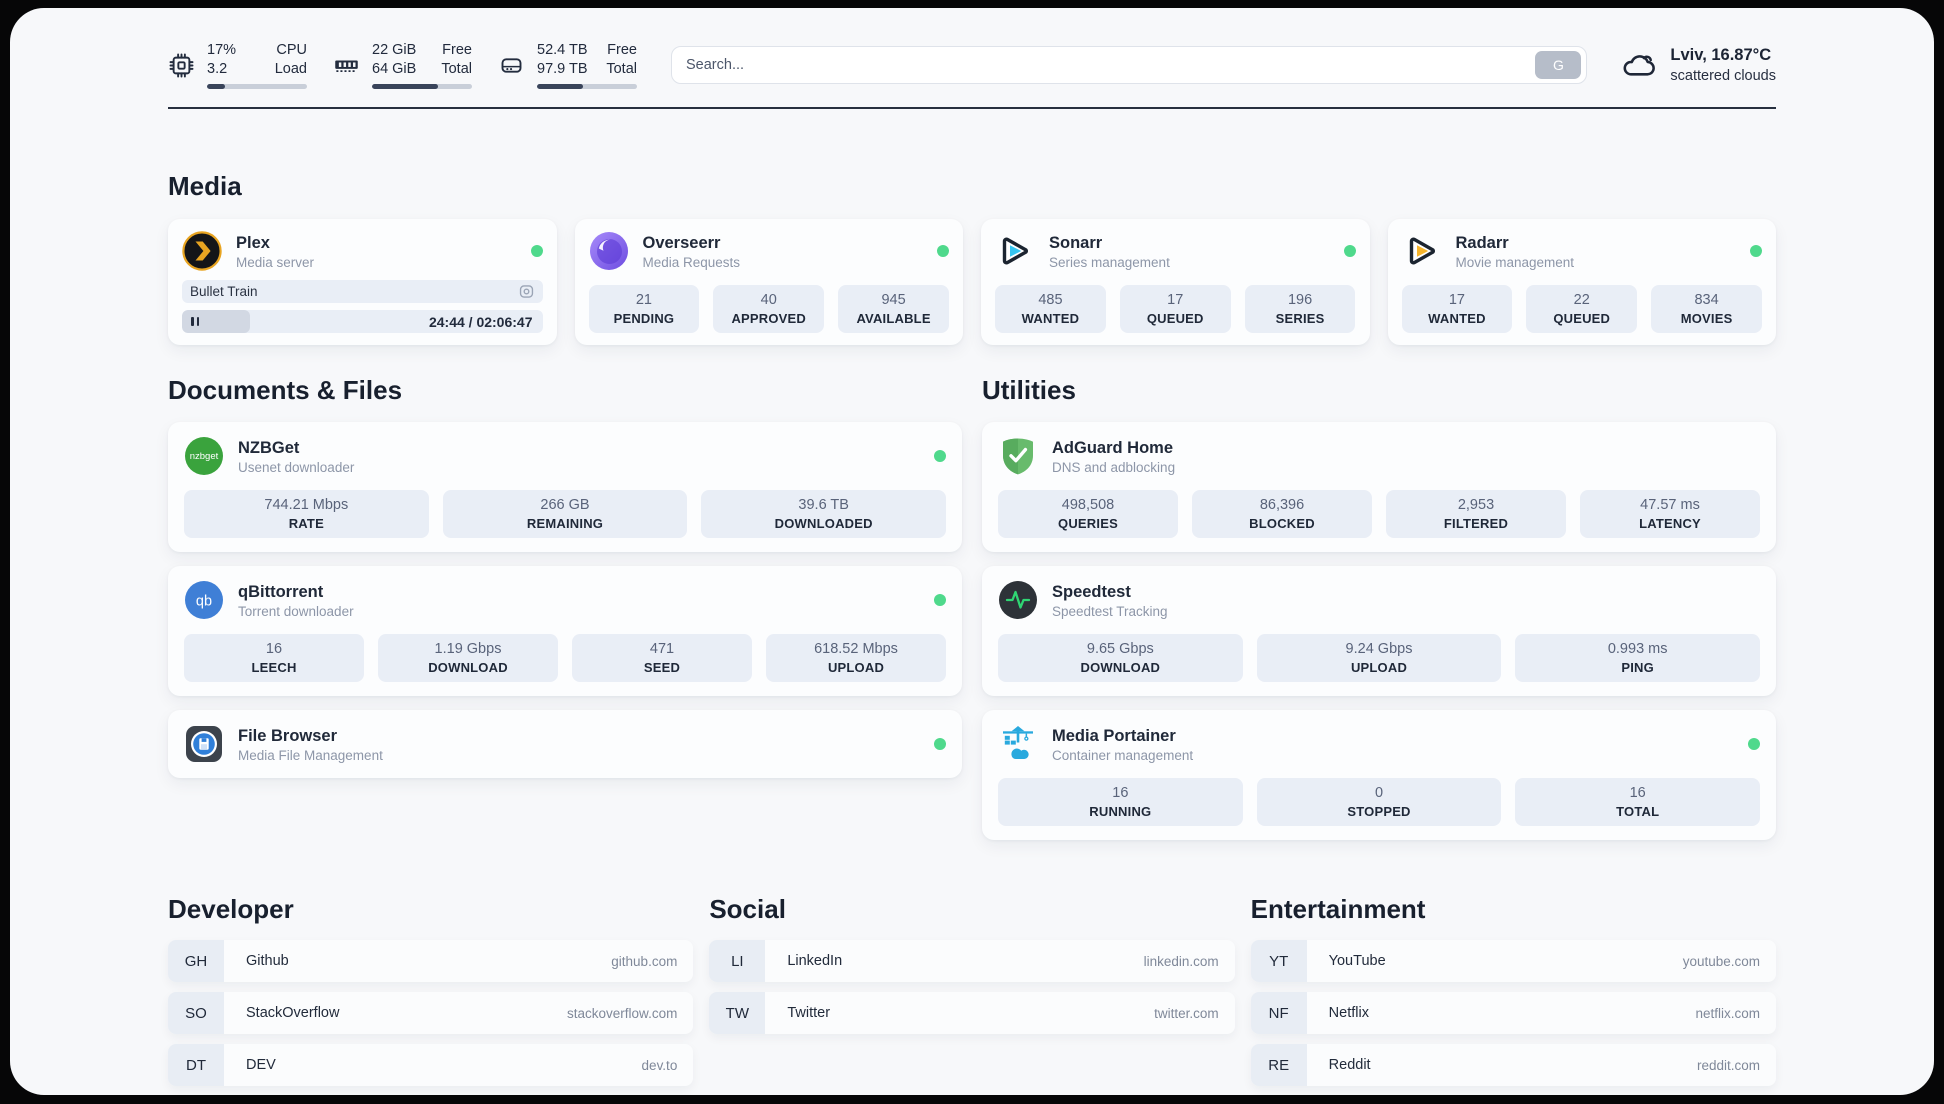  Describe the element at coordinates (1379, 658) in the screenshot. I see `stat-upload: 9.24 Gbps UPLOAD` at that location.